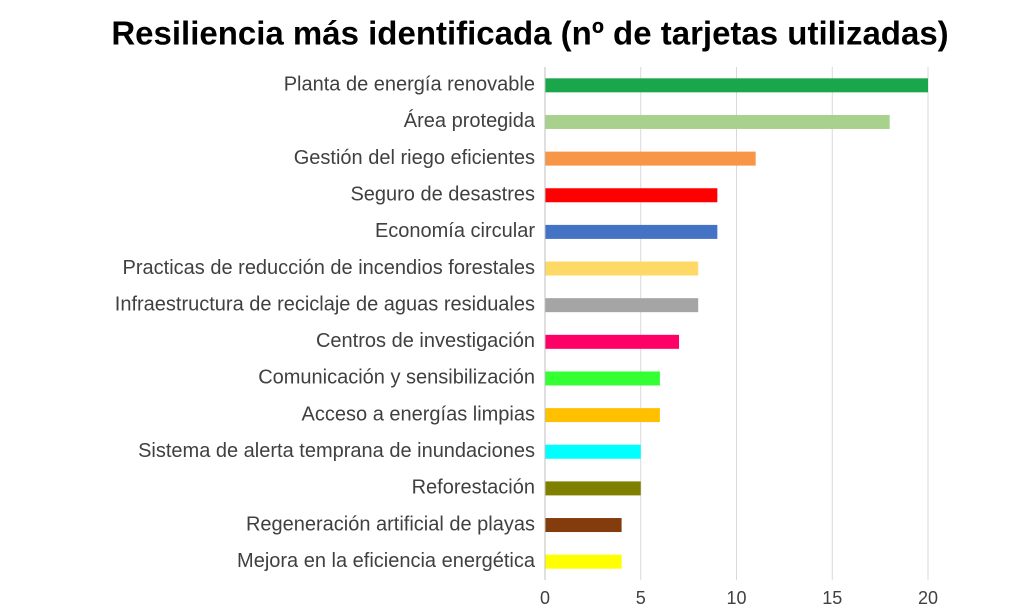  I want to click on x-tick-label: 0, so click(545, 598).